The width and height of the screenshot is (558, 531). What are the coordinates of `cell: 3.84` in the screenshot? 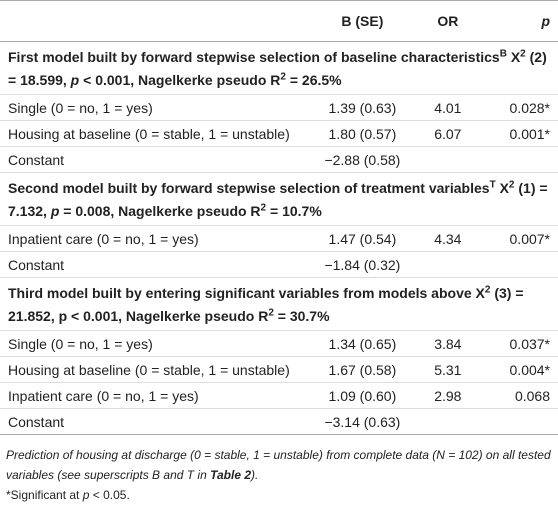 It's located at (448, 343).